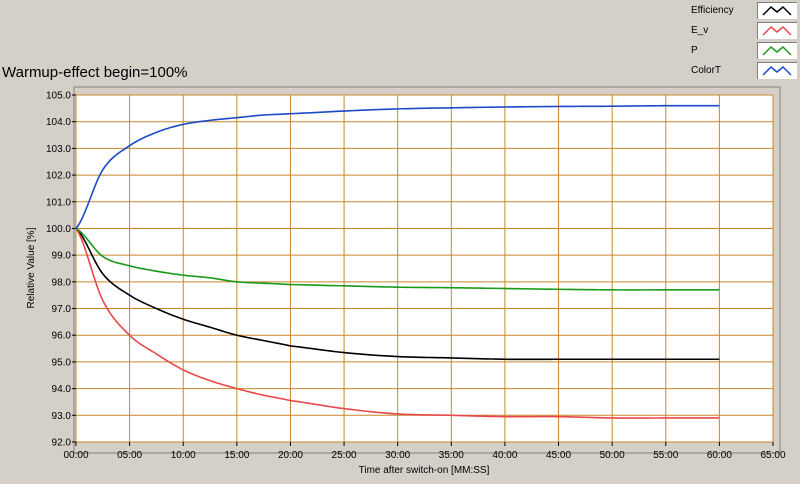 The width and height of the screenshot is (800, 484). What do you see at coordinates (58, 122) in the screenshot?
I see `y-tick-label: 104.0` at bounding box center [58, 122].